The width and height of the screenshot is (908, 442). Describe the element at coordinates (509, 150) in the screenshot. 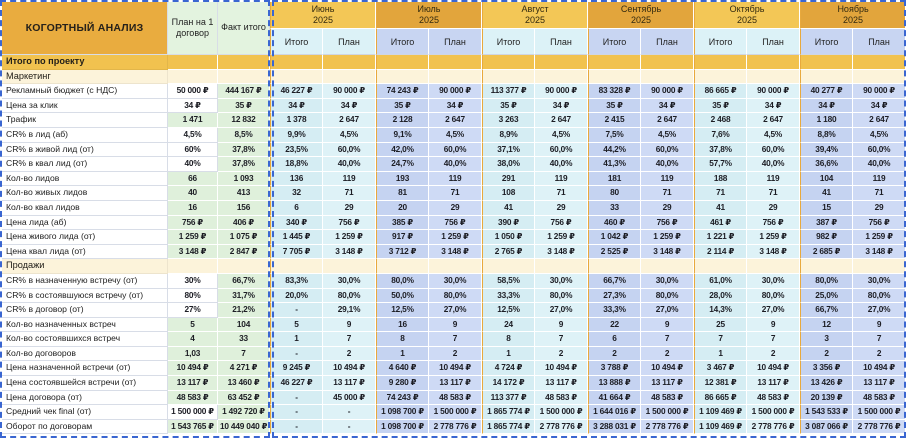

I see `month-value-cell: 37,1%` at that location.